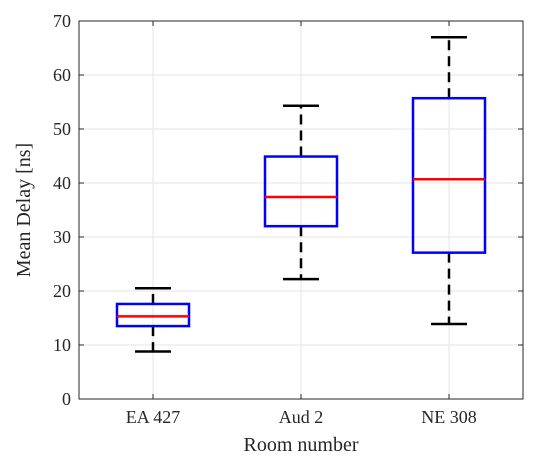  I want to click on y-tick-label: 60, so click(62, 75).